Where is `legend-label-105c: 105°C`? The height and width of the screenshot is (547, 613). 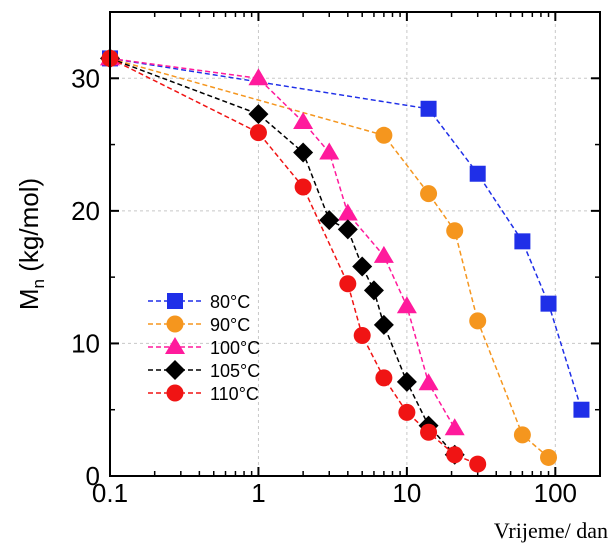
legend-label-105c: 105°C is located at coordinates (235, 371).